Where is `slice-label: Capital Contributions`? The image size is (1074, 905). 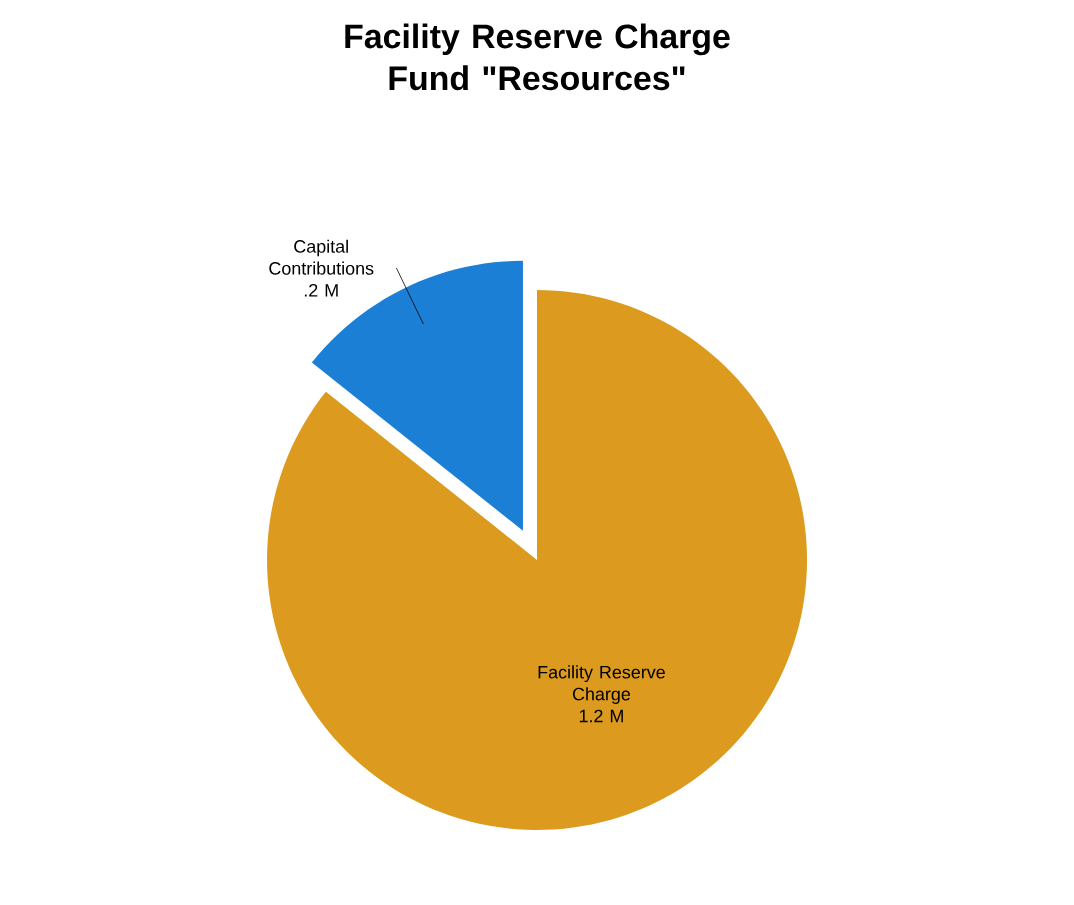
slice-label: Capital Contributions is located at coordinates (321, 257).